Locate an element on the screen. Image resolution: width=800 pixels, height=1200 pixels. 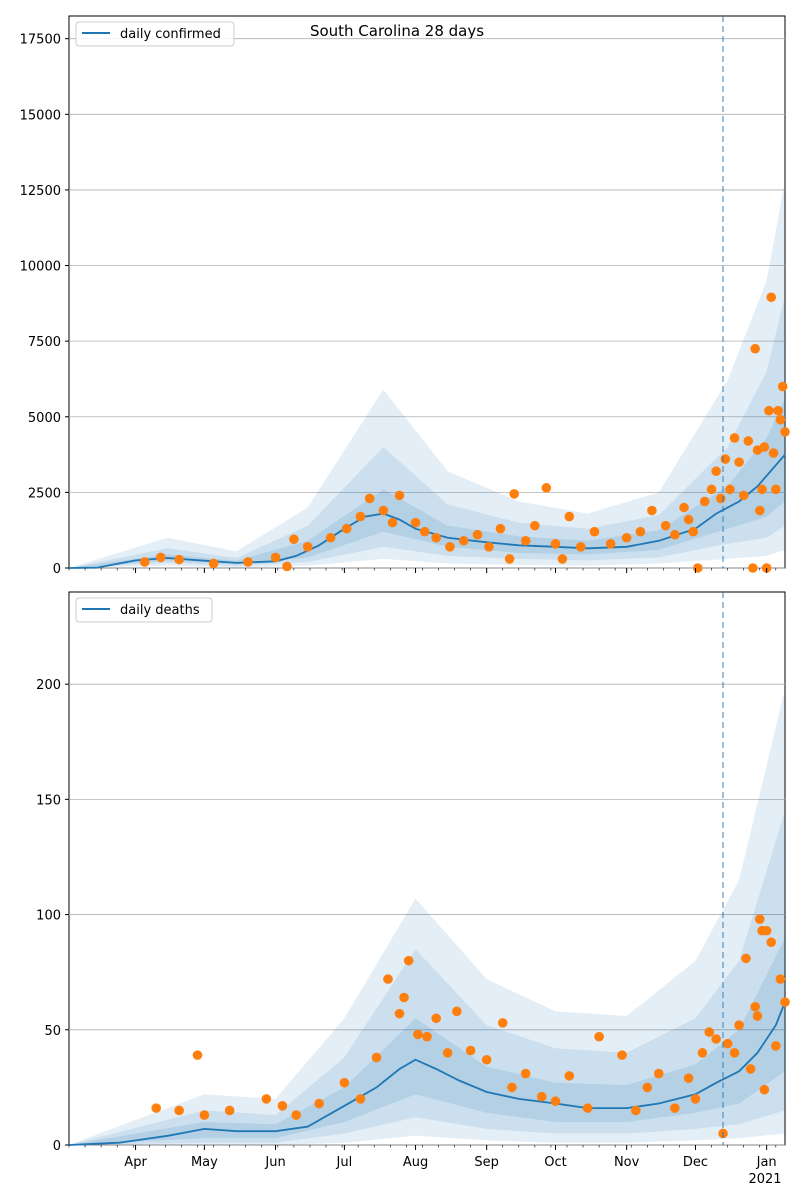
deaths-legend-box is located at coordinates (144, 610).